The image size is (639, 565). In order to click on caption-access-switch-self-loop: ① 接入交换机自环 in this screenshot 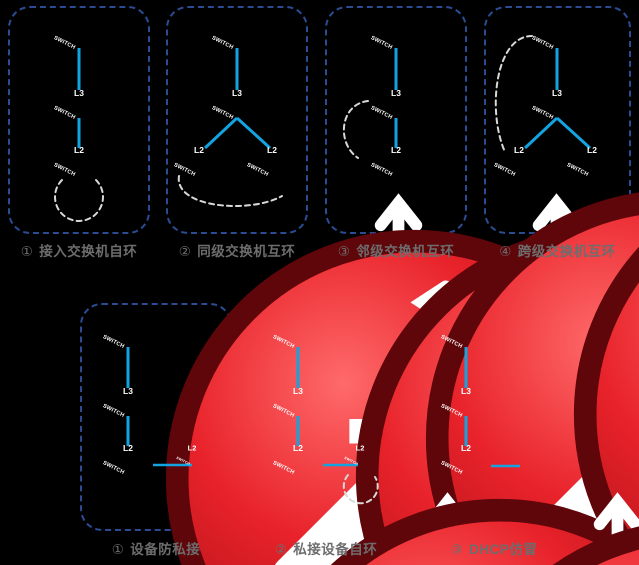, I will do `click(79, 250)`.